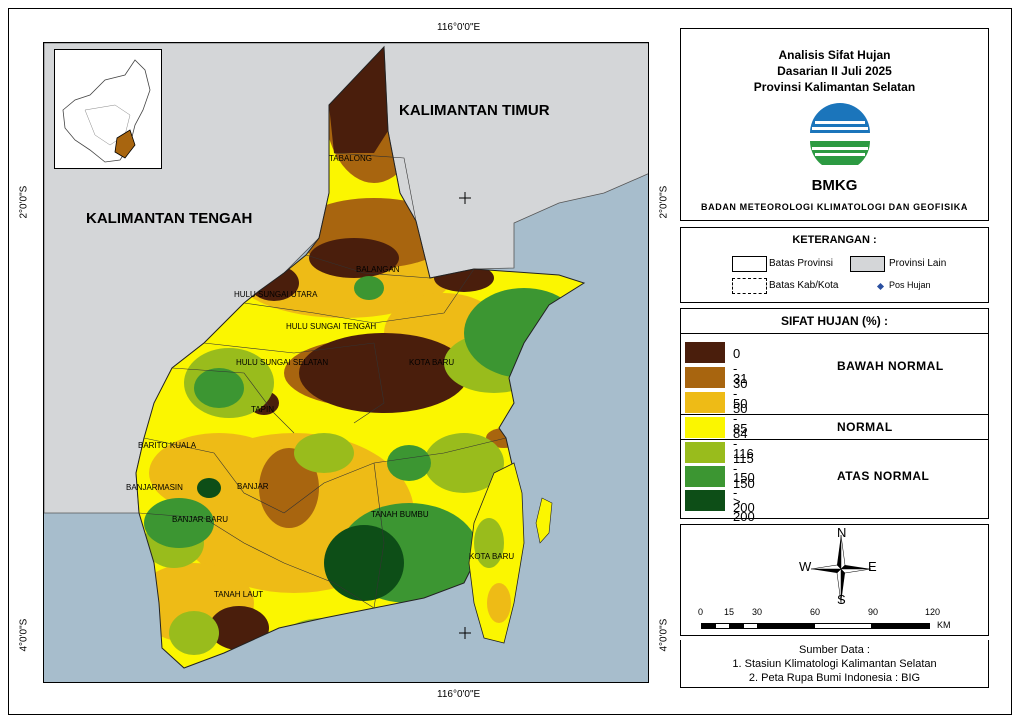 The width and height of the screenshot is (1024, 725). What do you see at coordinates (744, 468) in the screenshot?
I see `legend-range-label: 116 - 150` at bounding box center [744, 468].